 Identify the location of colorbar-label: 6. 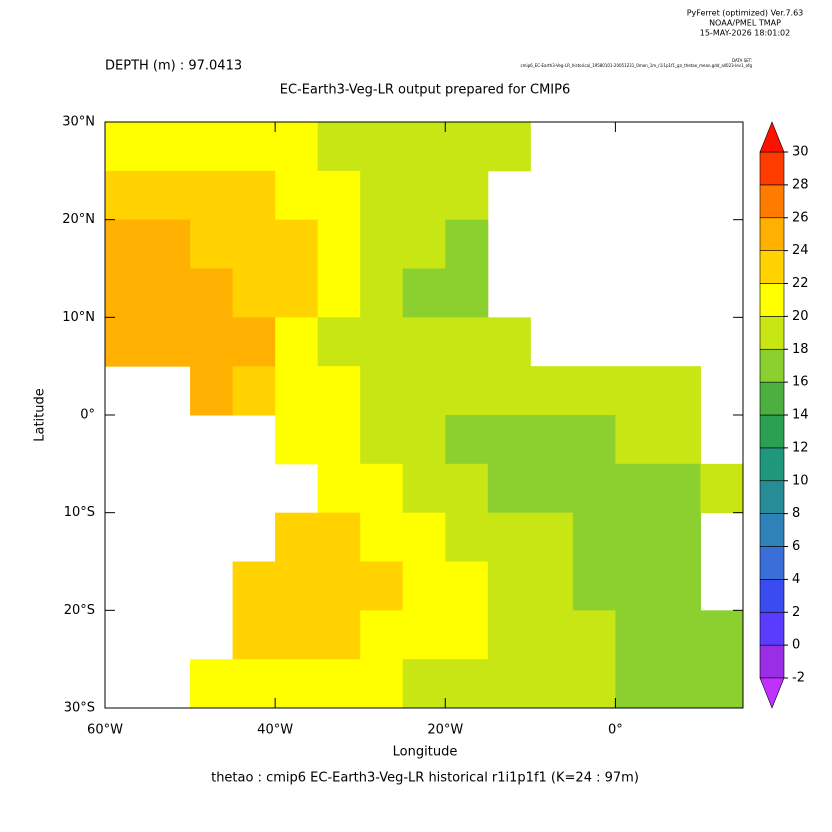
(796, 546).